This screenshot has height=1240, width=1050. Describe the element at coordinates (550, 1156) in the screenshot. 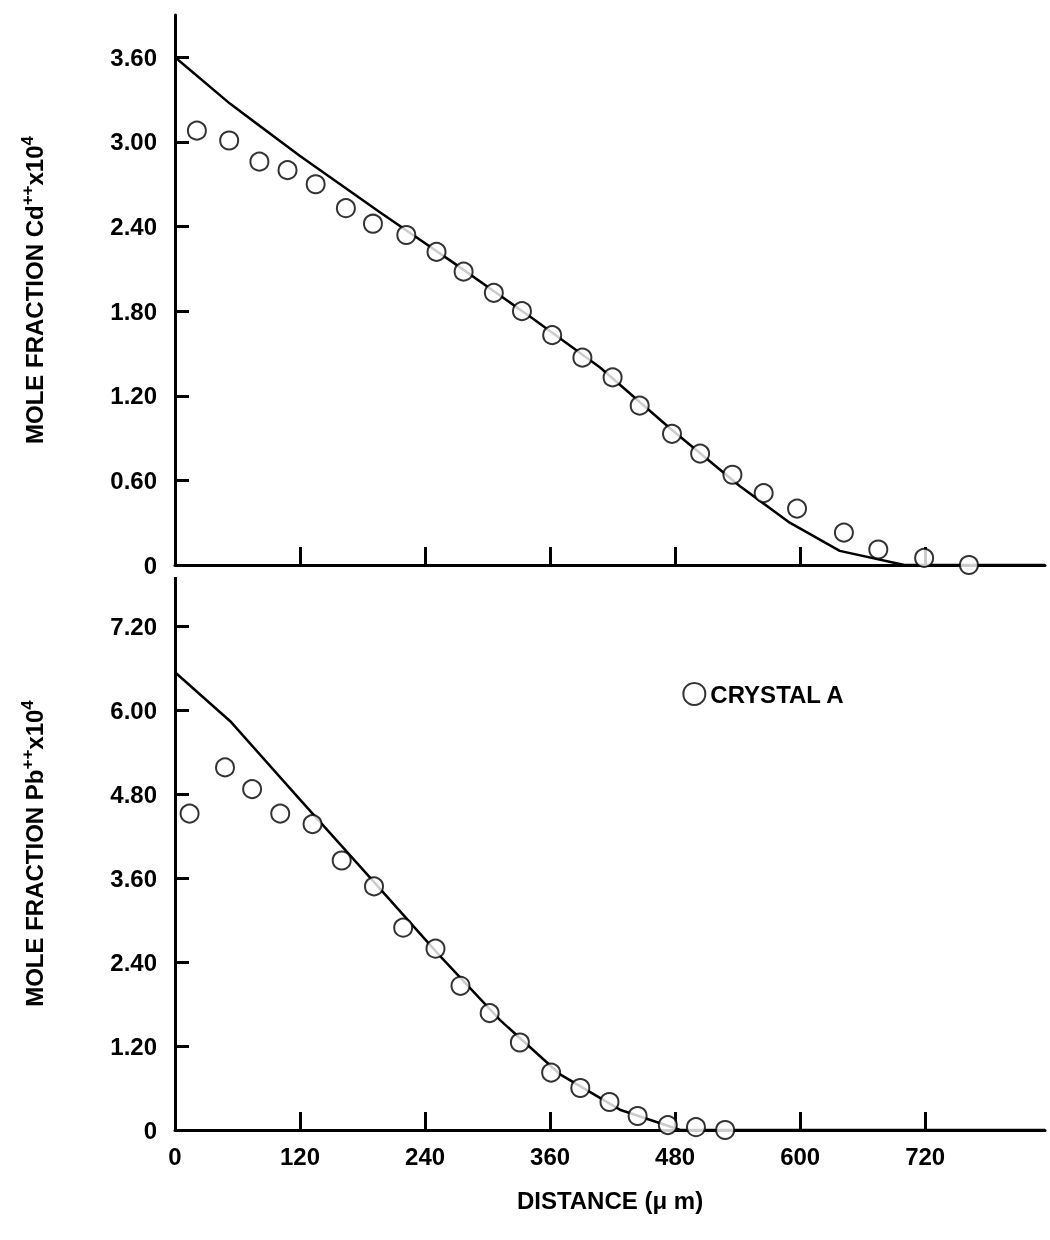

I see `x-tick-label: 360` at that location.